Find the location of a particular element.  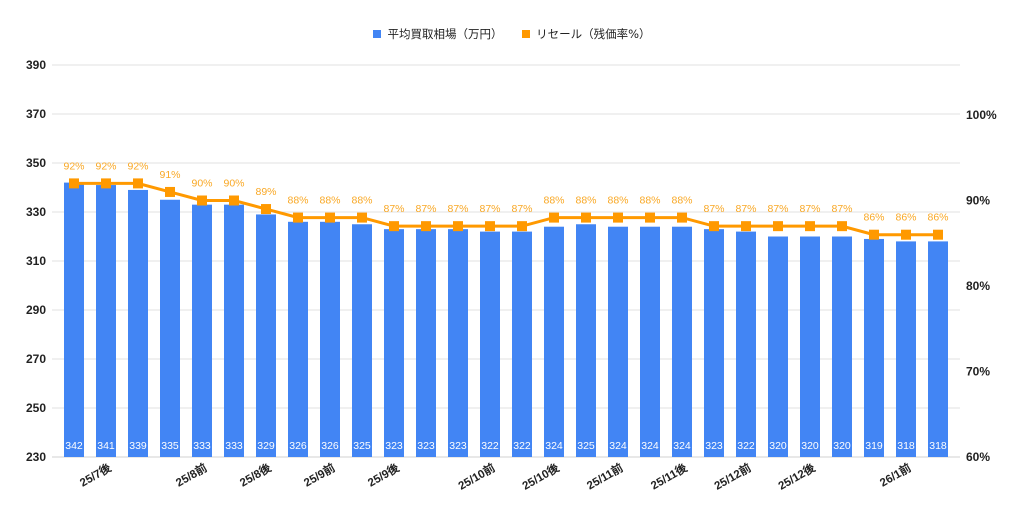

line-value-label: 90% is located at coordinates (233, 184).